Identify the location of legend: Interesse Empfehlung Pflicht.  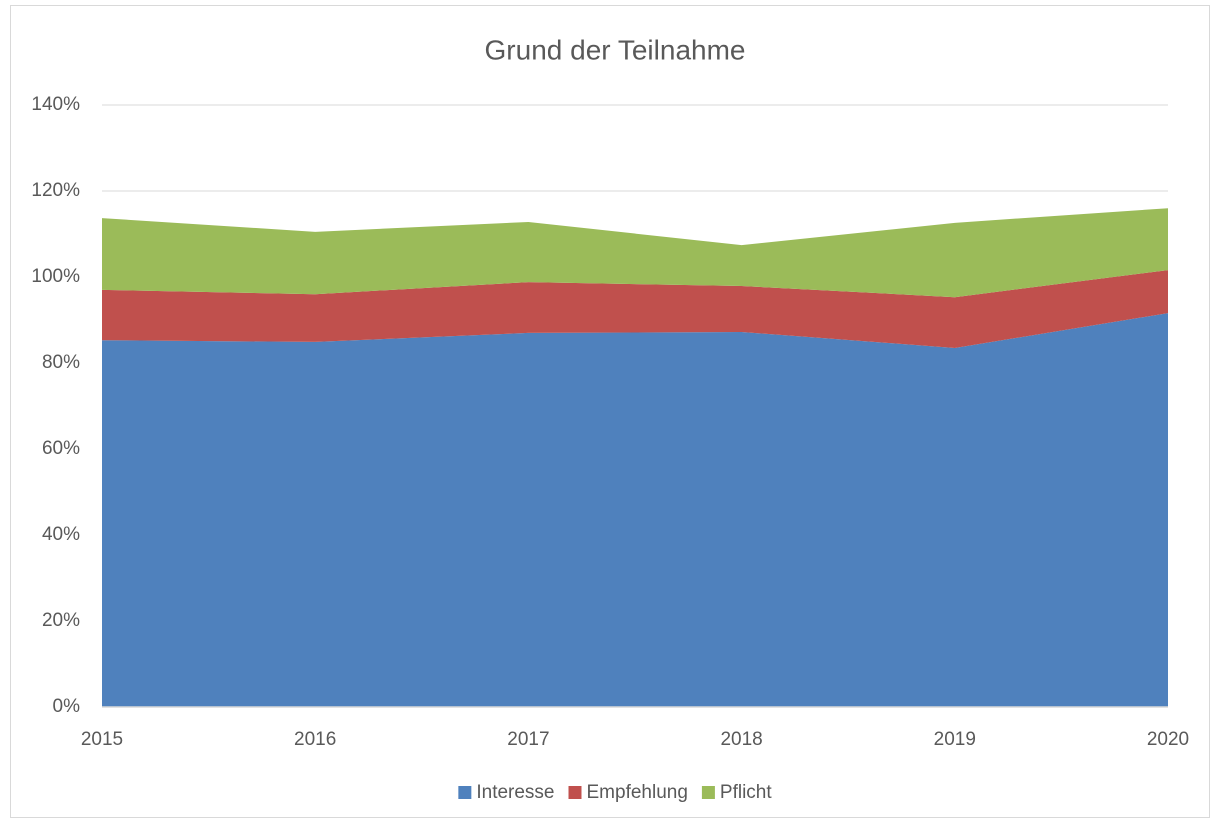
(615, 792).